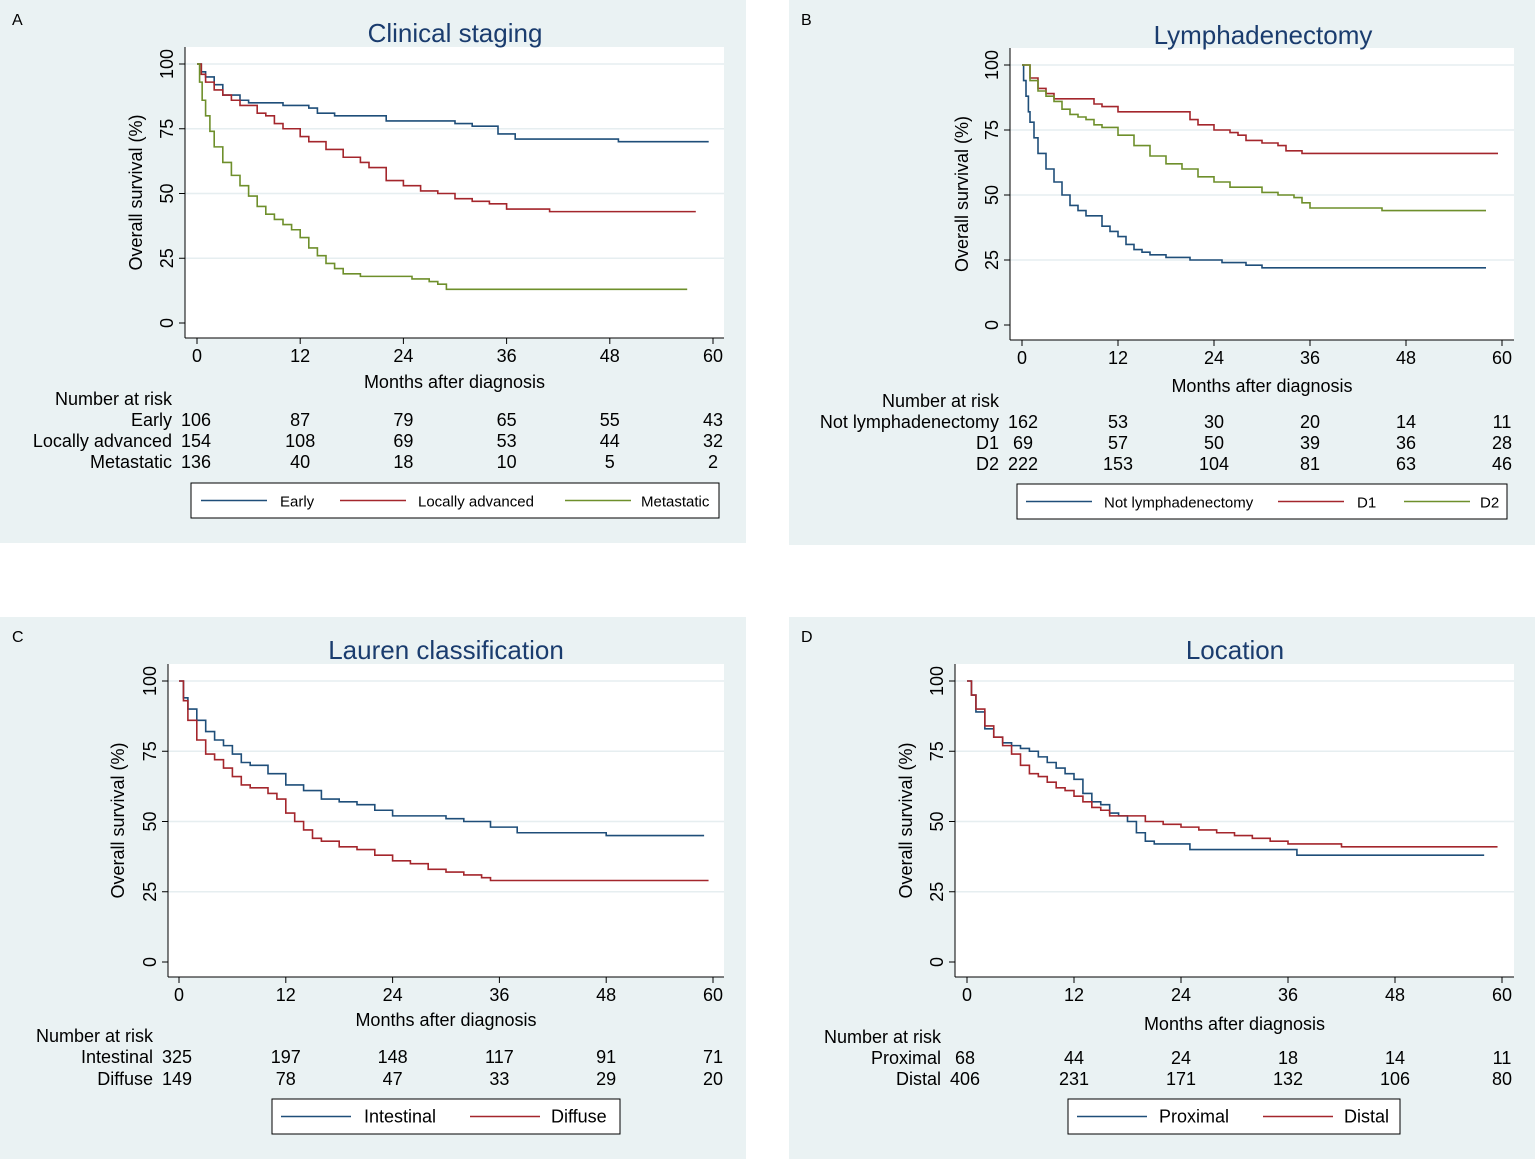 This screenshot has height=1162, width=1535. I want to click on risk-value: 81, so click(1310, 464).